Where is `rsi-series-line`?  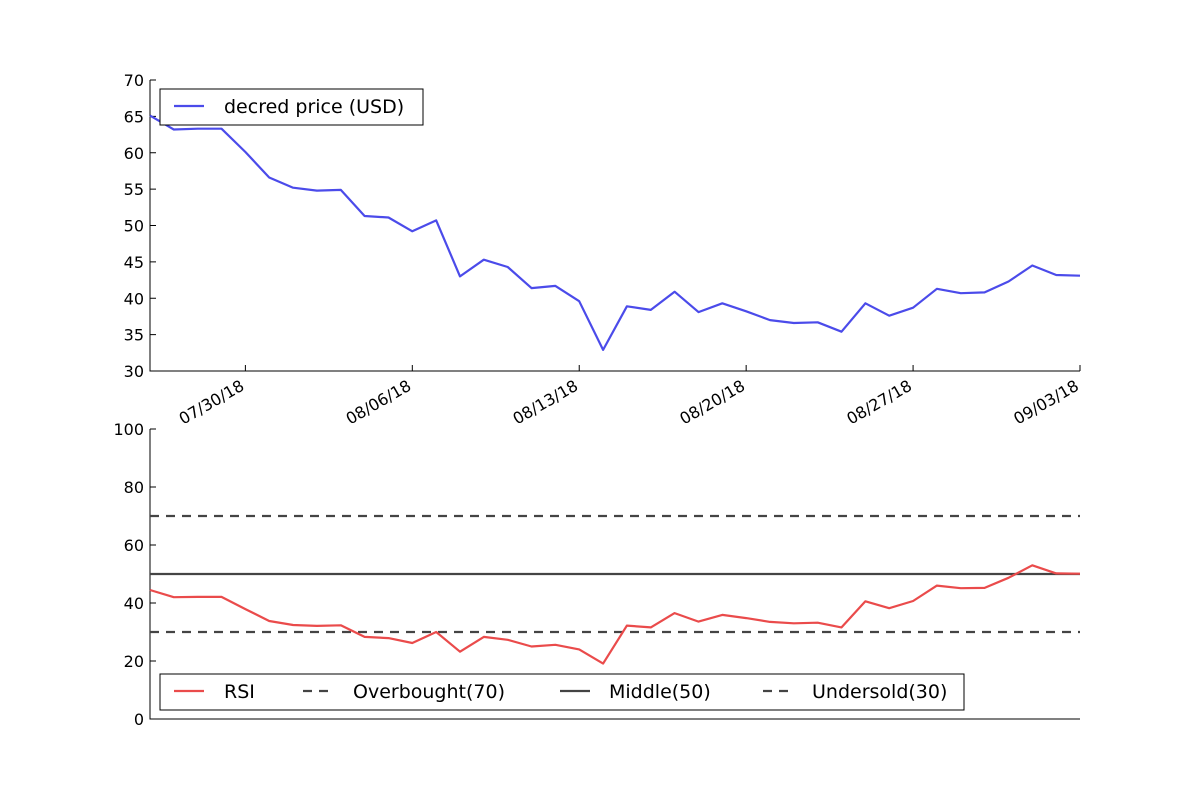 rsi-series-line is located at coordinates (615, 614).